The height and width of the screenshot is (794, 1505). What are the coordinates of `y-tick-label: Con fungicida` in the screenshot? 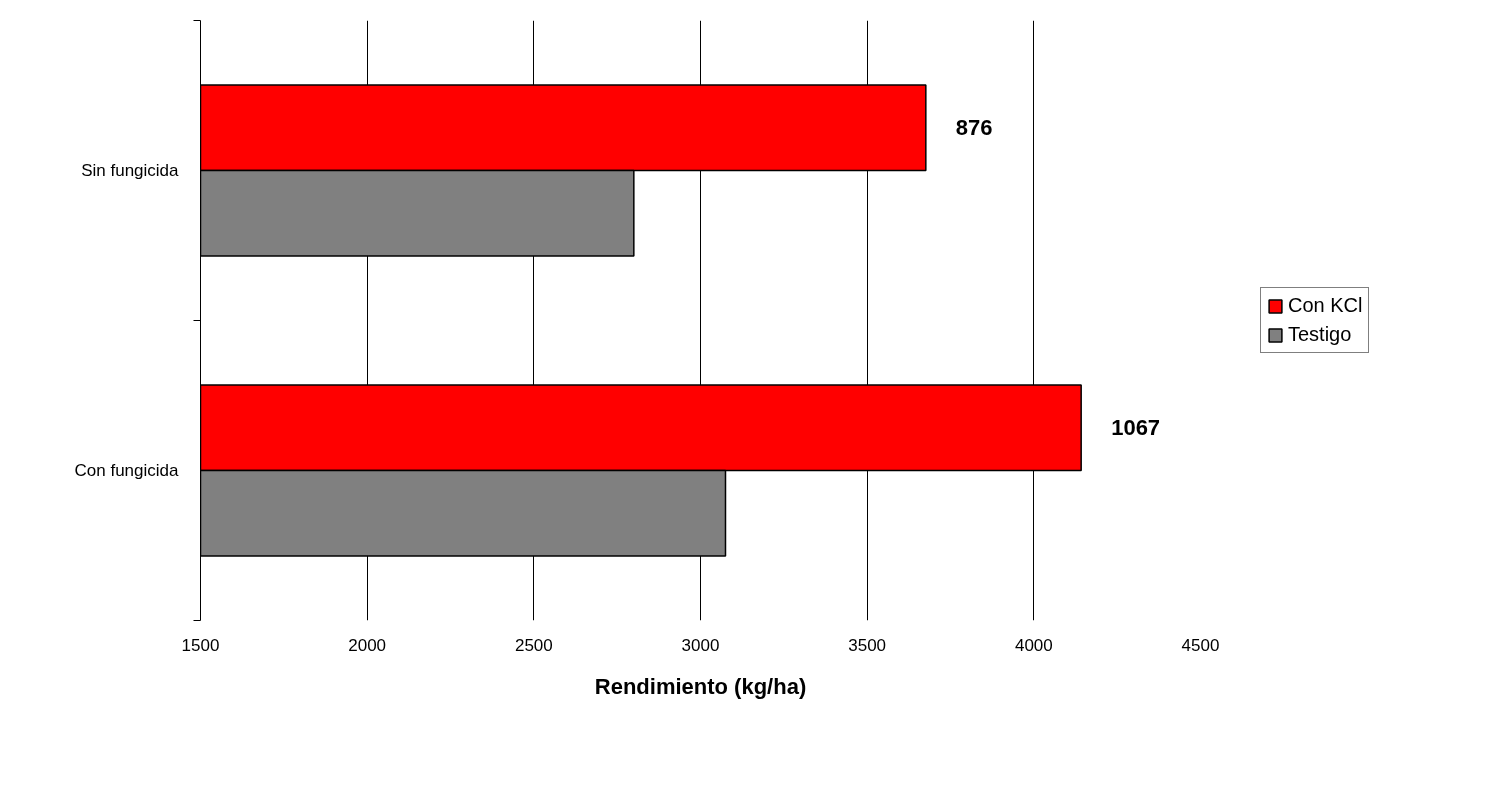 It's located at (127, 470).